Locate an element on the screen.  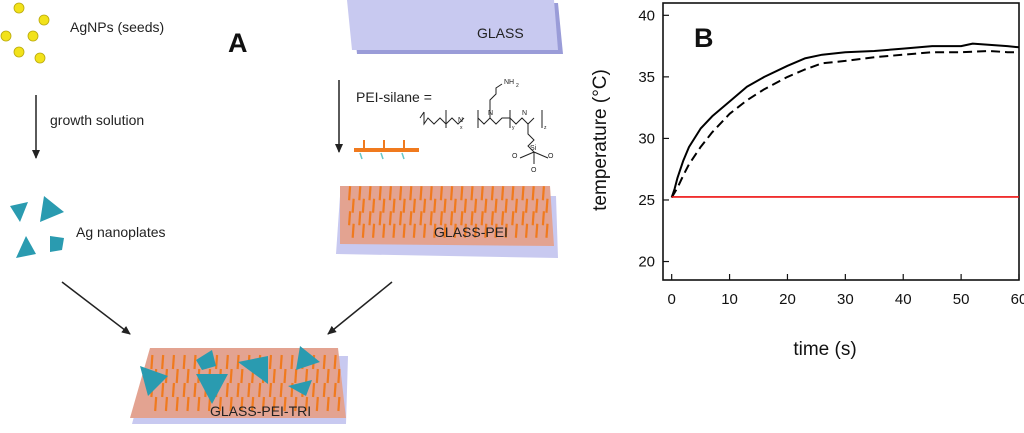
x-tick-label: 60 is located at coordinates (1017, 299).